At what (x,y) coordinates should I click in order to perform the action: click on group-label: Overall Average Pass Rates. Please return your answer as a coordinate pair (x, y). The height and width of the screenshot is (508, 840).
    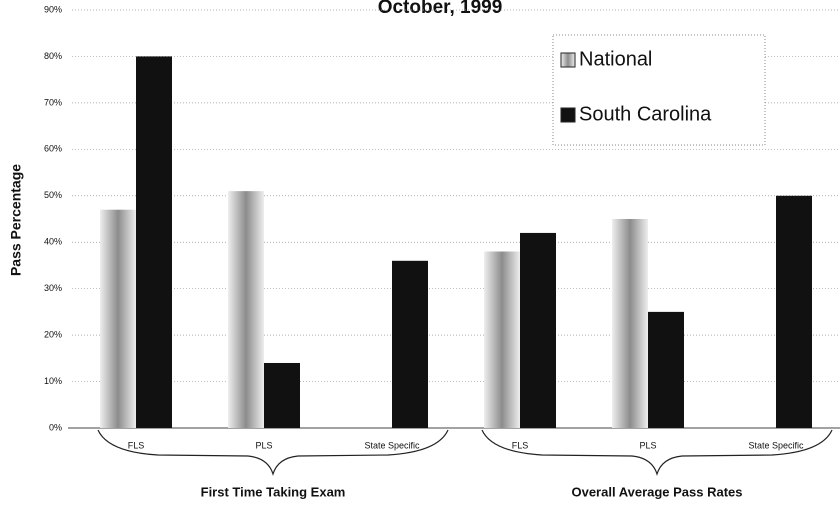
    Looking at the image, I should click on (656, 491).